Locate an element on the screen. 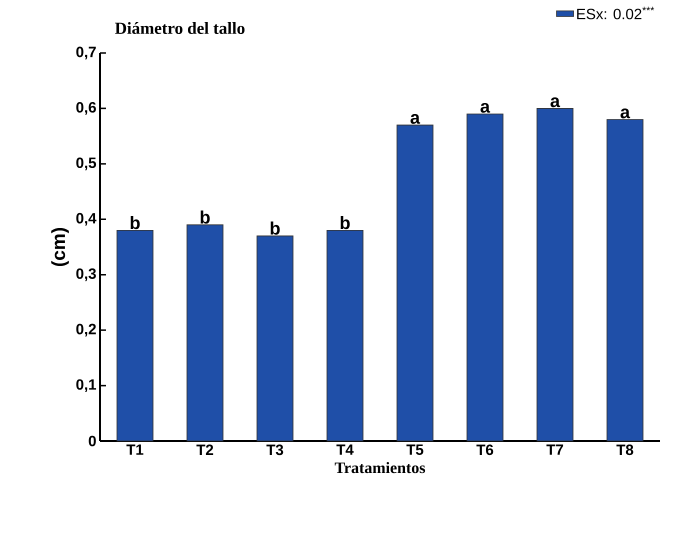  x-tick-label: T3 is located at coordinates (275, 450).